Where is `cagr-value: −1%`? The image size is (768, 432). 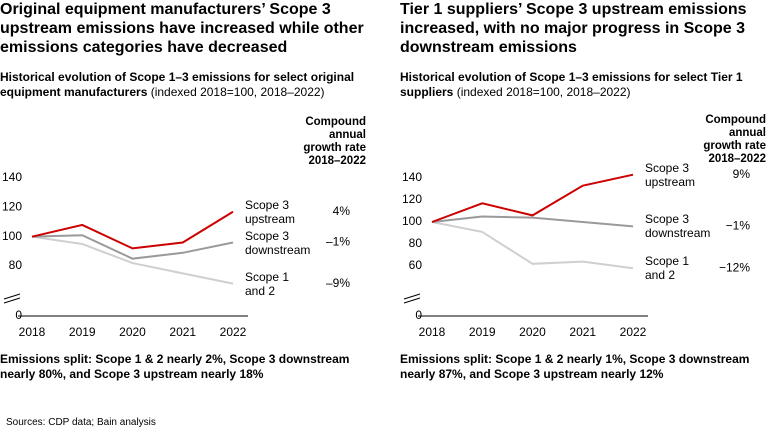 cagr-value: −1% is located at coordinates (738, 226).